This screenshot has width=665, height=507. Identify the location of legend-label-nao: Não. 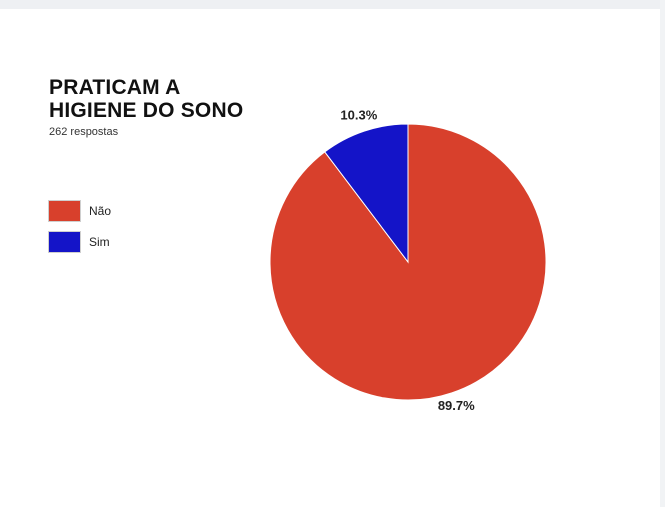
(100, 210).